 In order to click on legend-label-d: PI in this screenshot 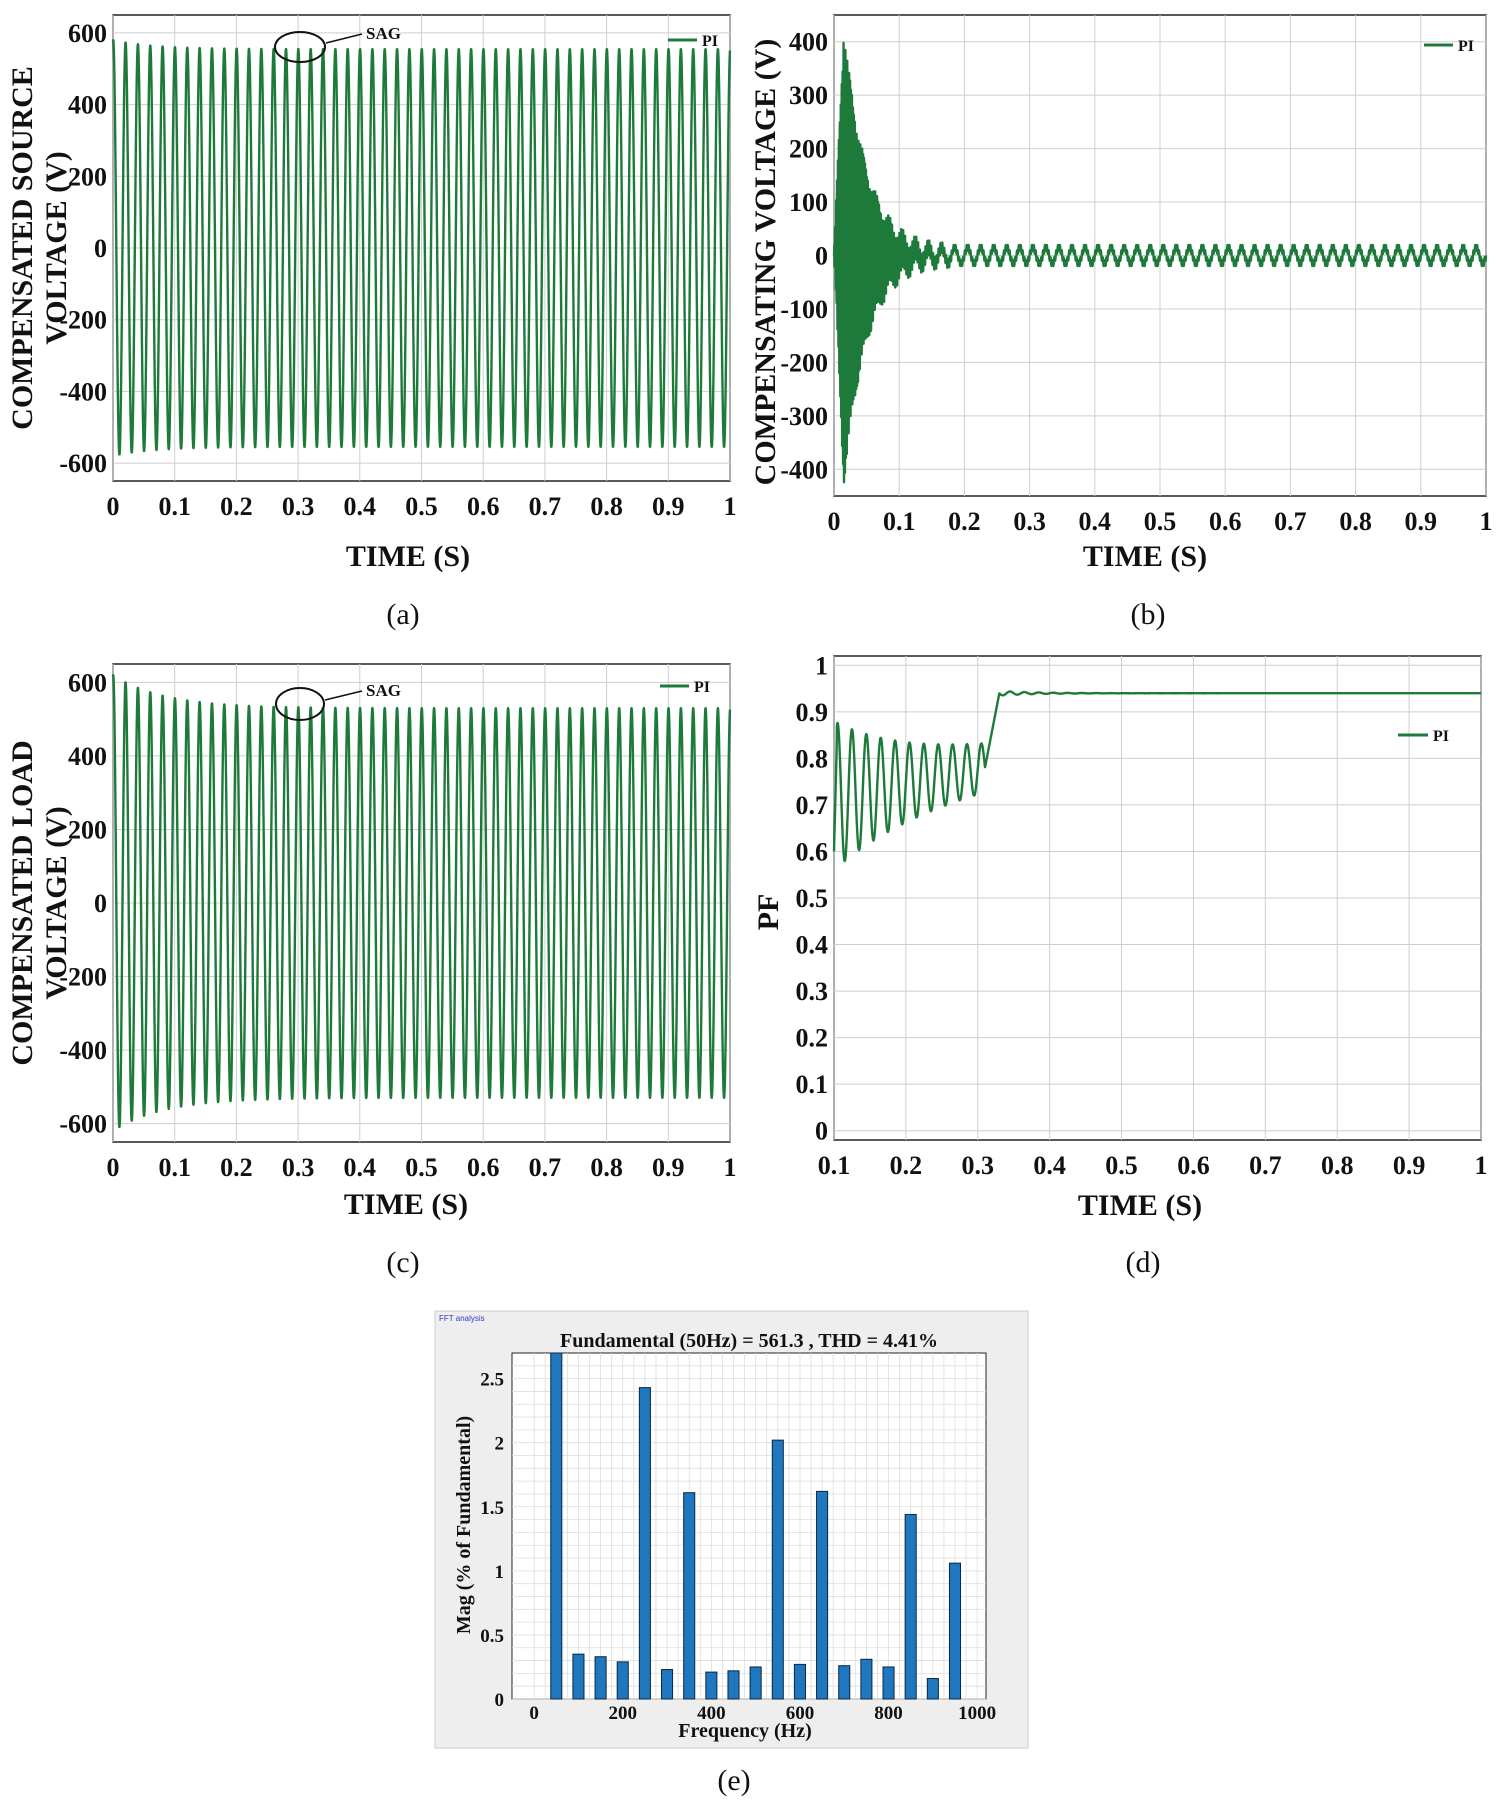, I will do `click(1441, 736)`.